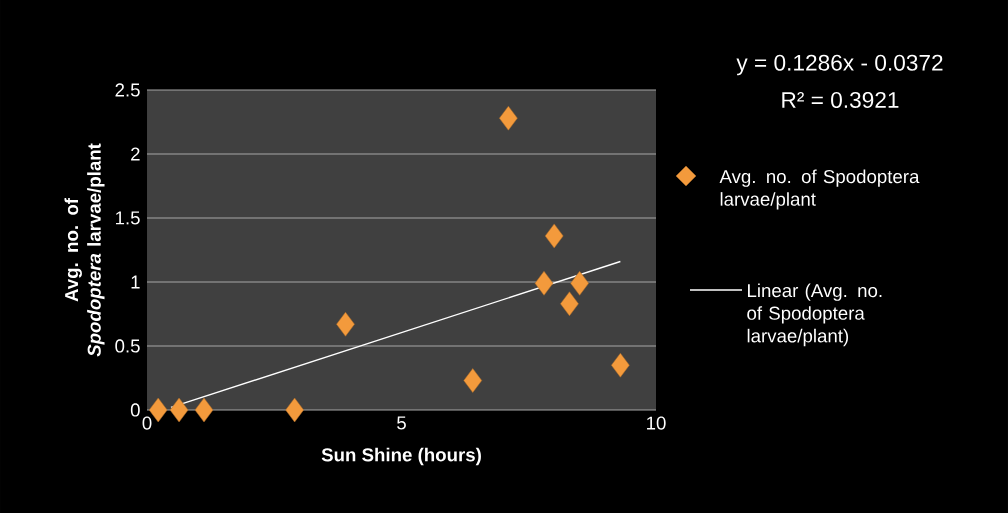  Describe the element at coordinates (135, 282) in the screenshot. I see `y-tick-label: 1` at that location.